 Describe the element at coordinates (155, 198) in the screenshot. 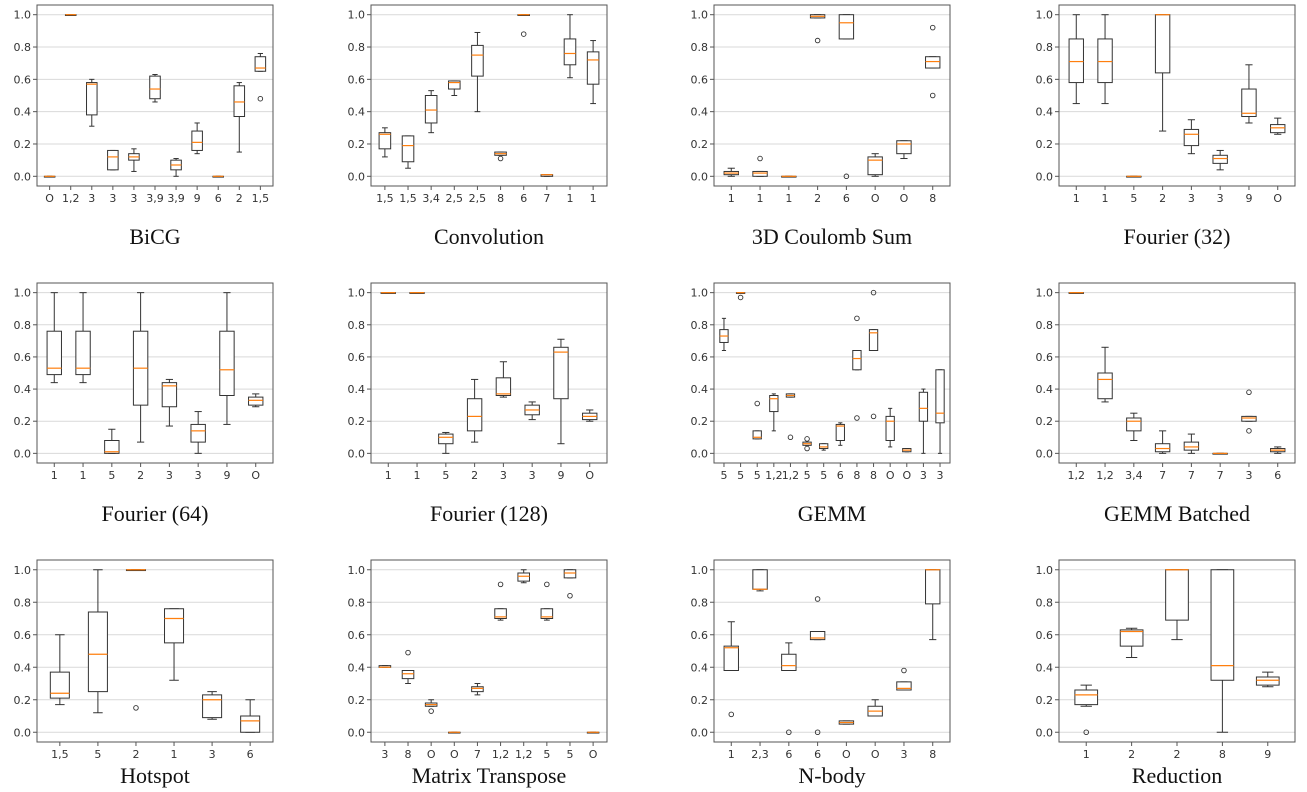

I see `x-tick-label: 3,9` at that location.